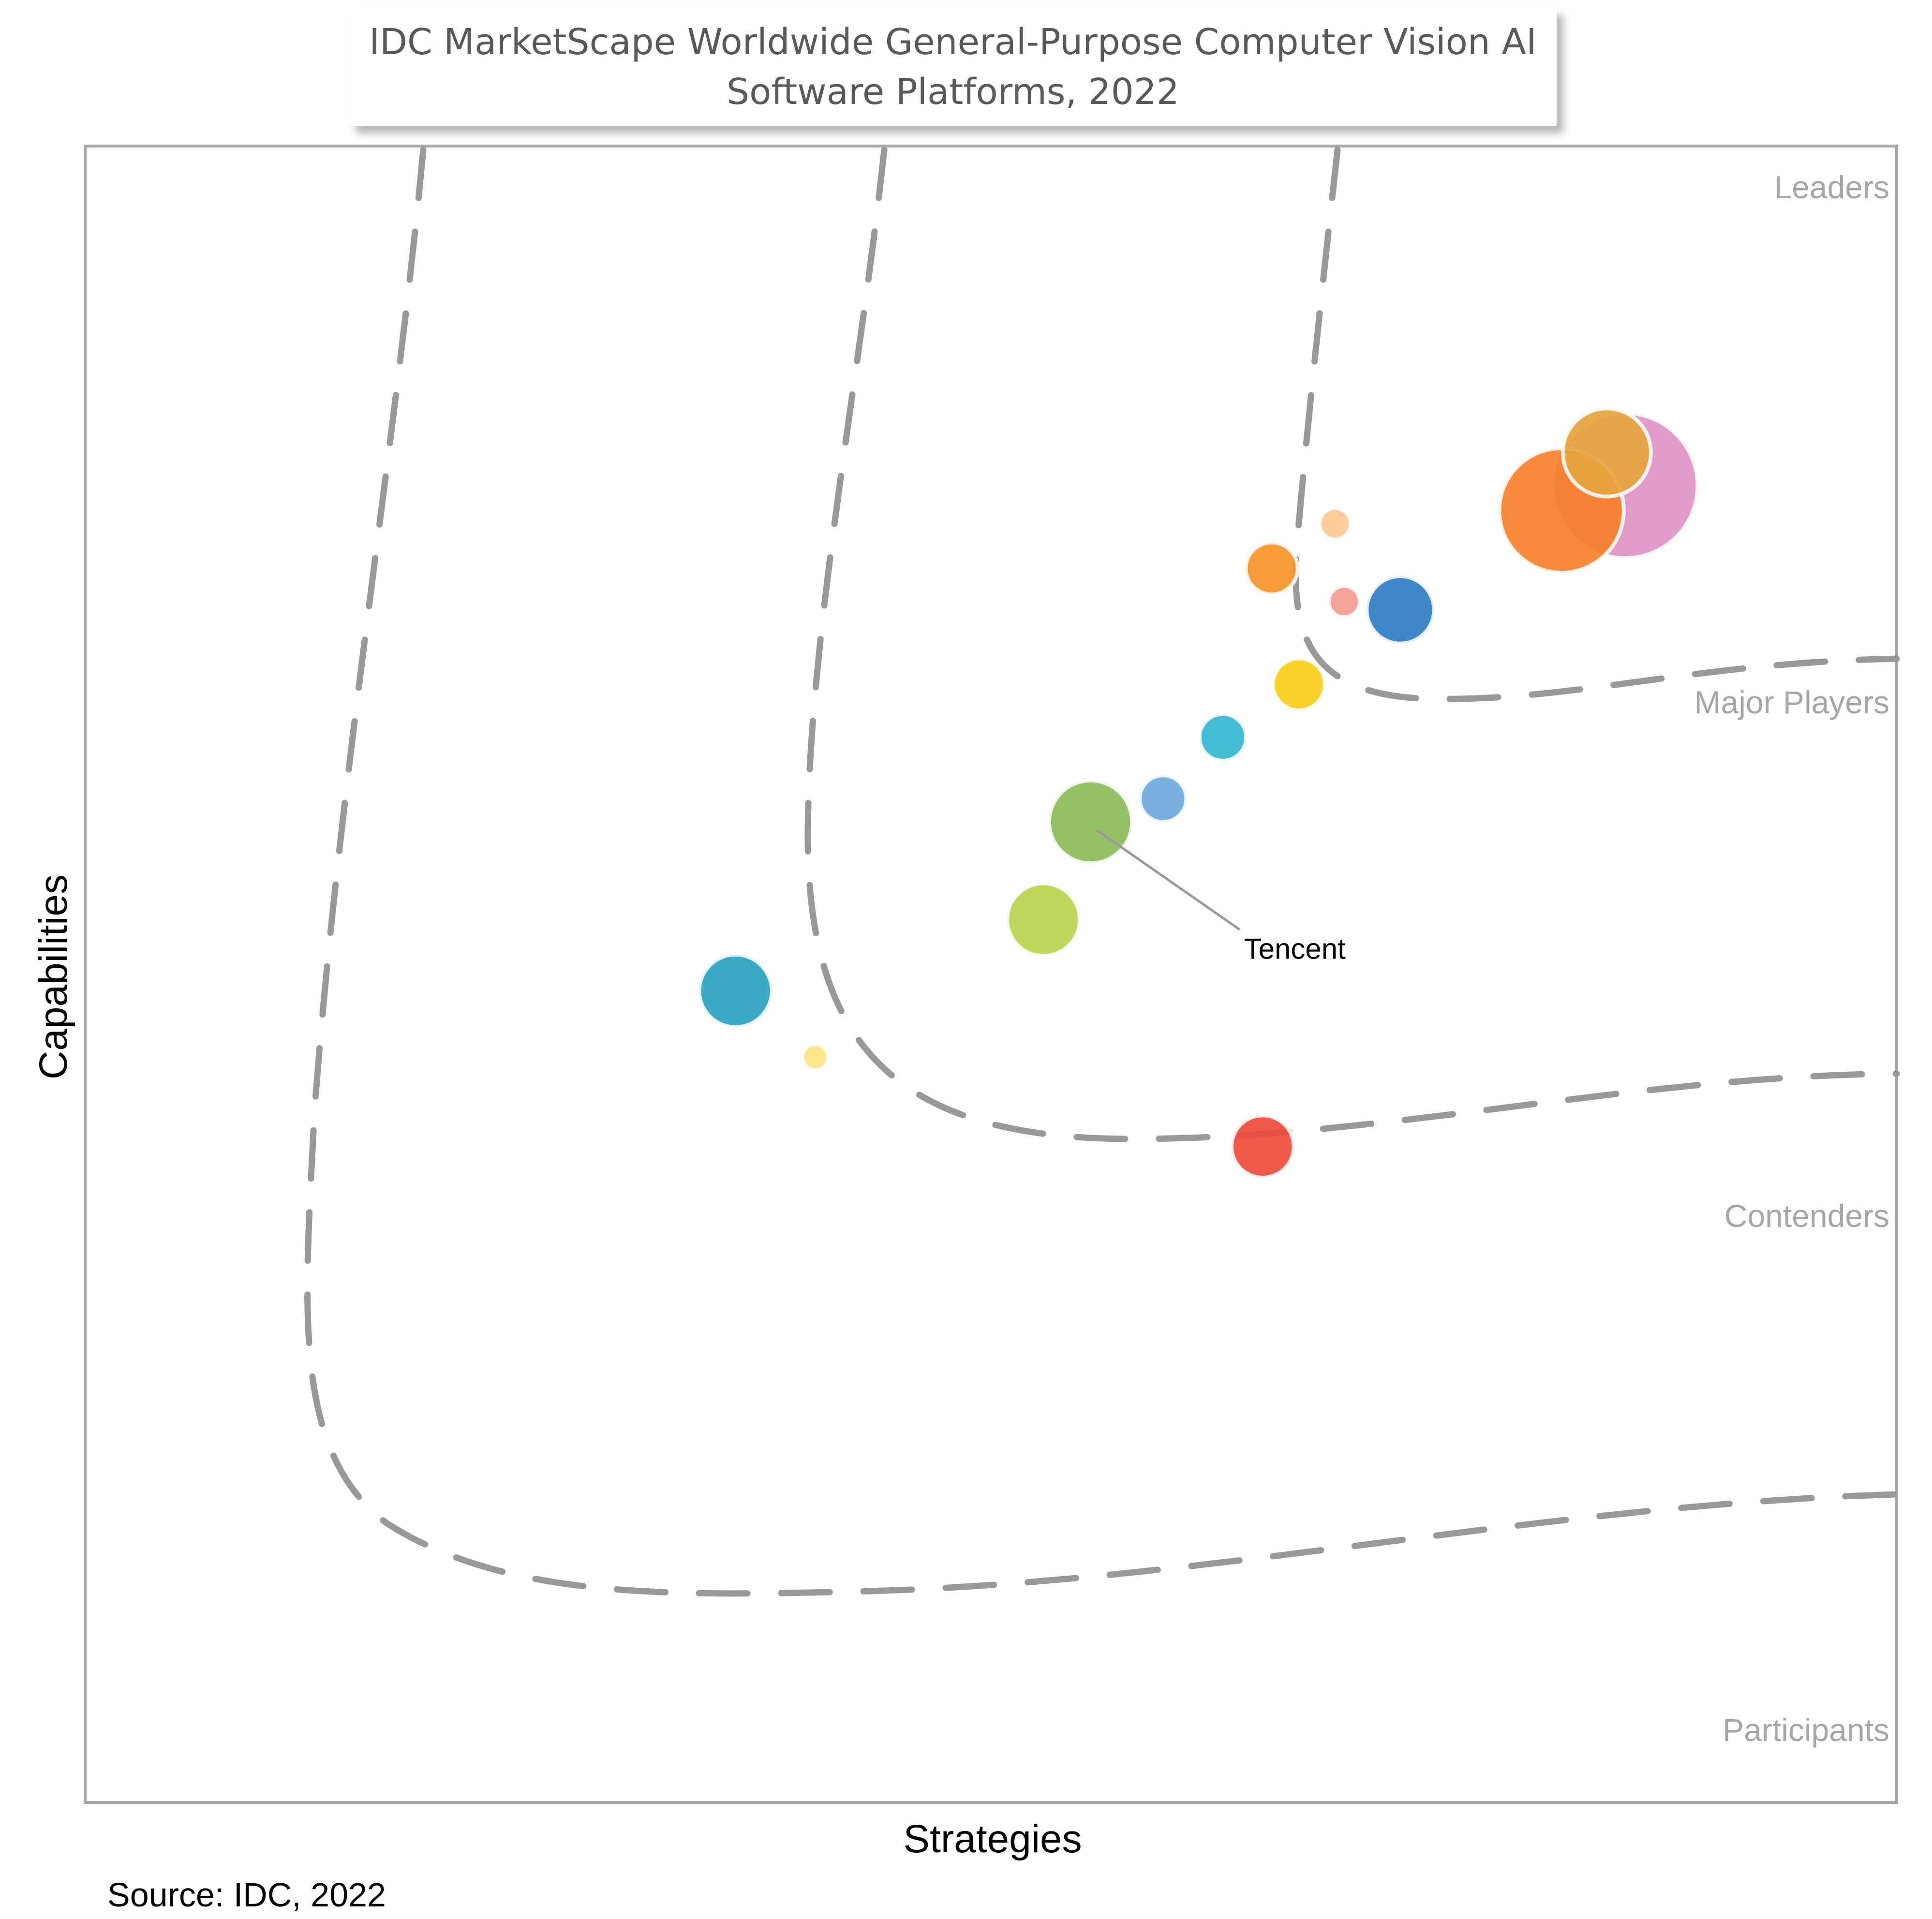 This screenshot has height=1919, width=1932. What do you see at coordinates (1806, 1216) in the screenshot?
I see `region-label-contenders: Contenders` at bounding box center [1806, 1216].